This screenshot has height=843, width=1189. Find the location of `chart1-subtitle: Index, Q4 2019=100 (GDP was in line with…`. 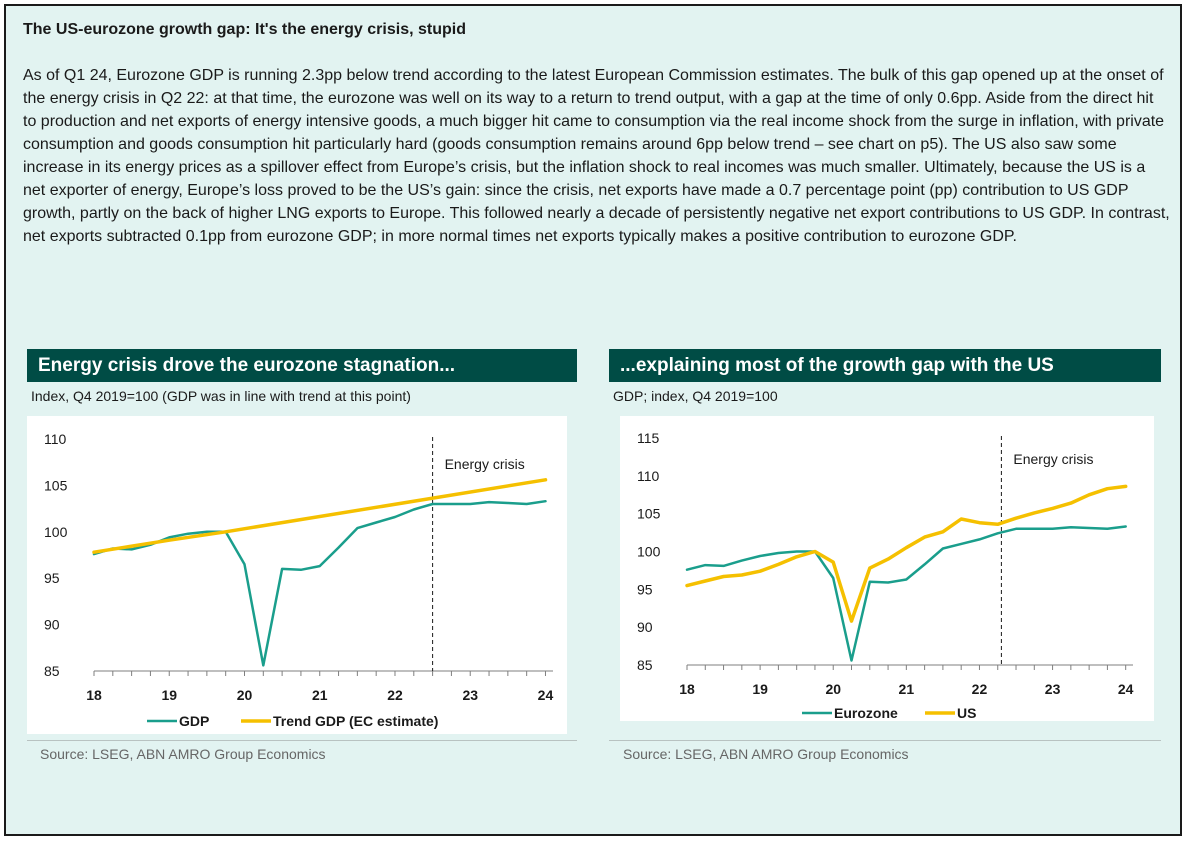

chart1-subtitle: Index, Q4 2019=100 (GDP was in line with… is located at coordinates (221, 396).